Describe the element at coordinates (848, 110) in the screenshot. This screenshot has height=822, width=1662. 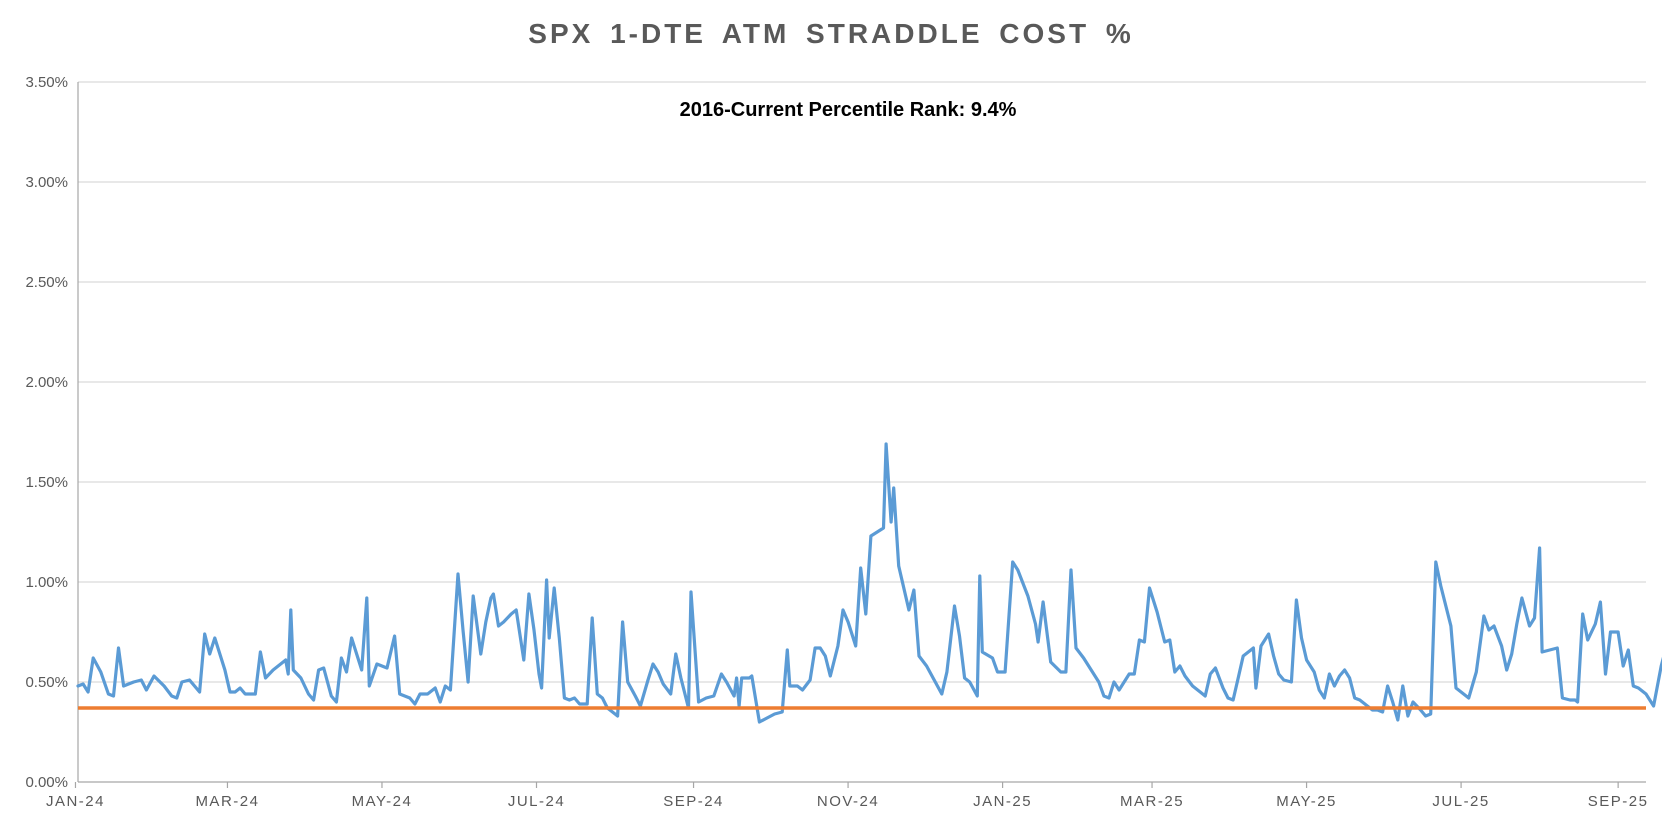
I see `percentile-rank-annotation: 2016-Current Percentile Rank: 9.4%` at that location.